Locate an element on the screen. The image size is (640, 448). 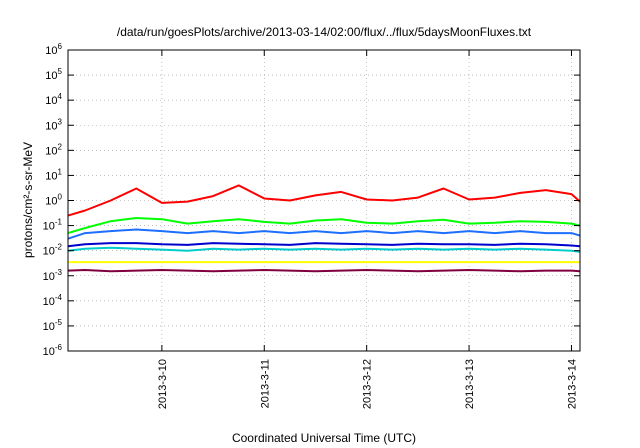
y-tick-label: 10⁶ is located at coordinates (53, 49).